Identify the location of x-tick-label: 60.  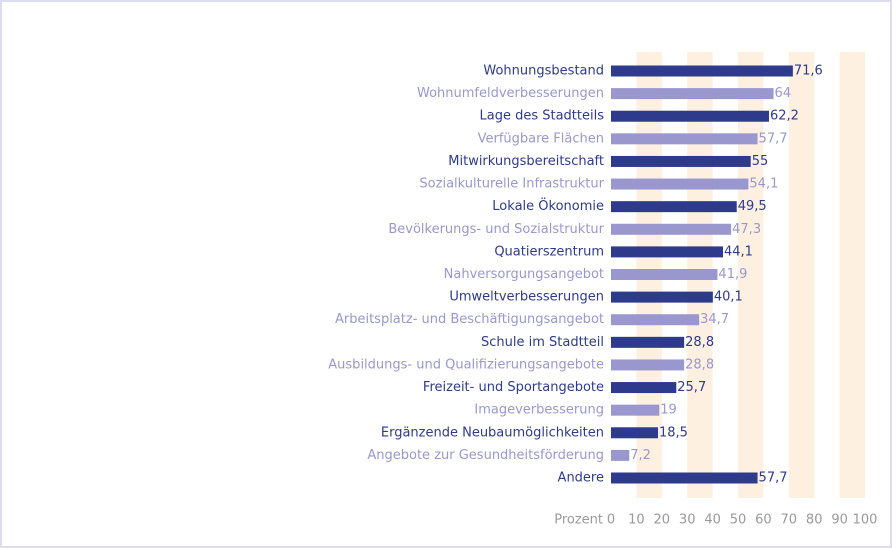
(763, 520).